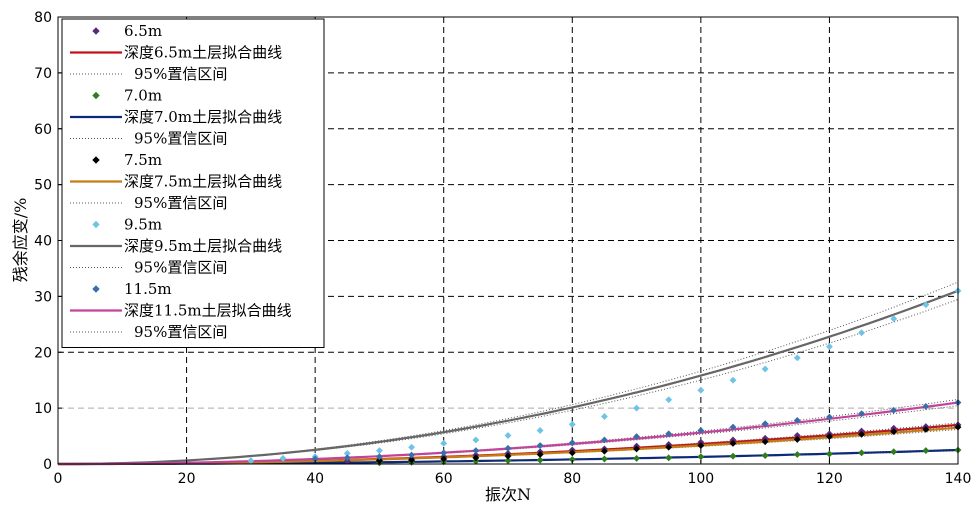  Describe the element at coordinates (203, 246) in the screenshot. I see `legend-label: 深度9.5m土层拟合曲线` at that location.